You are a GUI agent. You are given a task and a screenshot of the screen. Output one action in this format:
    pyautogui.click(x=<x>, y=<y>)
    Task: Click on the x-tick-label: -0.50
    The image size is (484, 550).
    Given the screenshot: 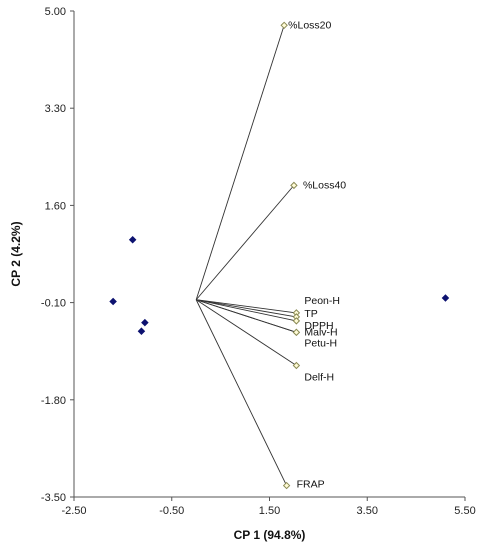 What is the action you would take?
    pyautogui.click(x=171, y=511)
    